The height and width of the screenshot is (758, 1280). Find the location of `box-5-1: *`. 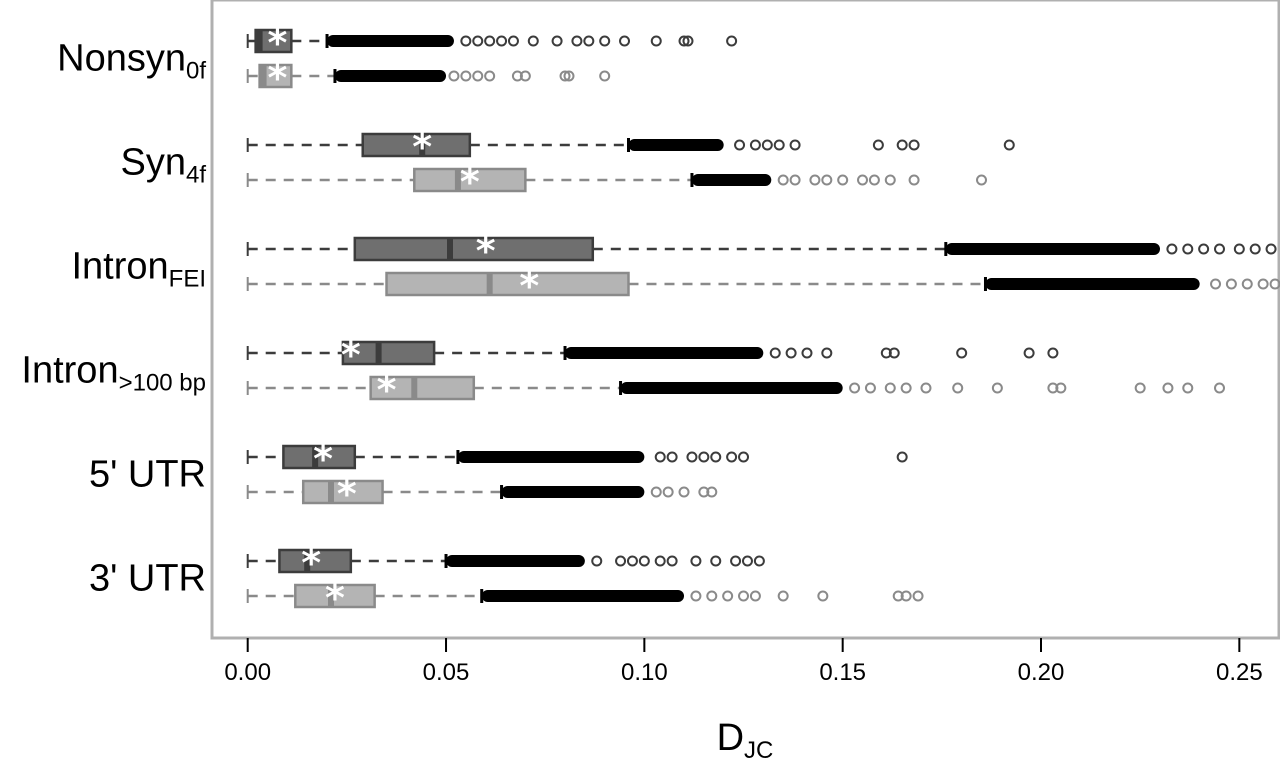

box-5-1: * is located at coordinates (585, 598).